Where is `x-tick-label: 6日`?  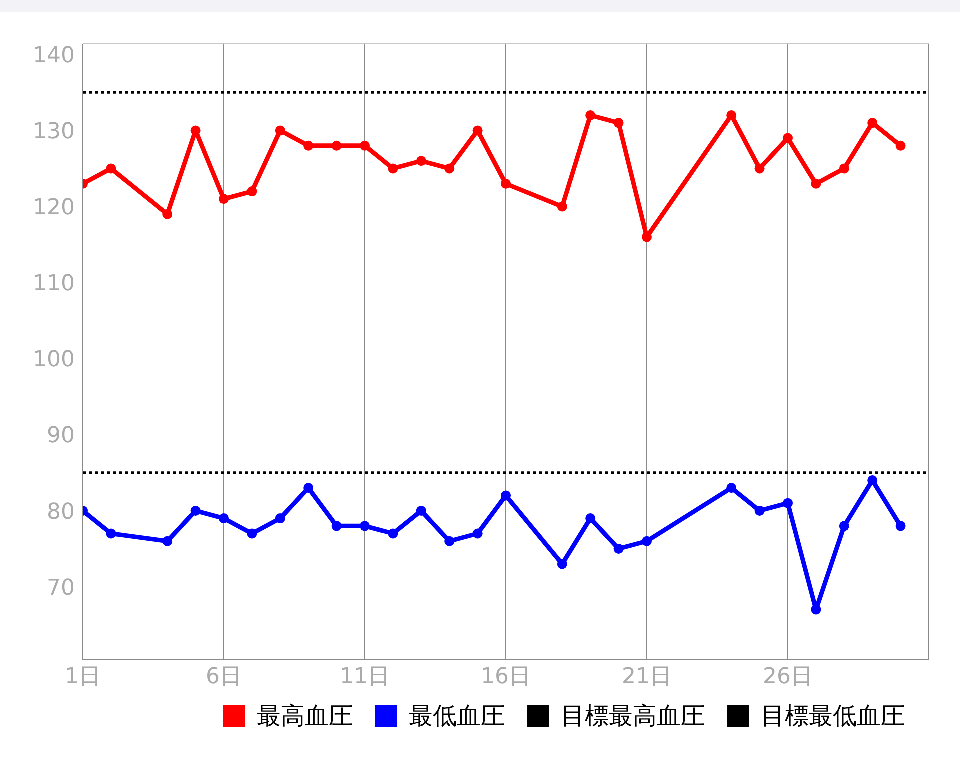 x-tick-label: 6日 is located at coordinates (224, 677).